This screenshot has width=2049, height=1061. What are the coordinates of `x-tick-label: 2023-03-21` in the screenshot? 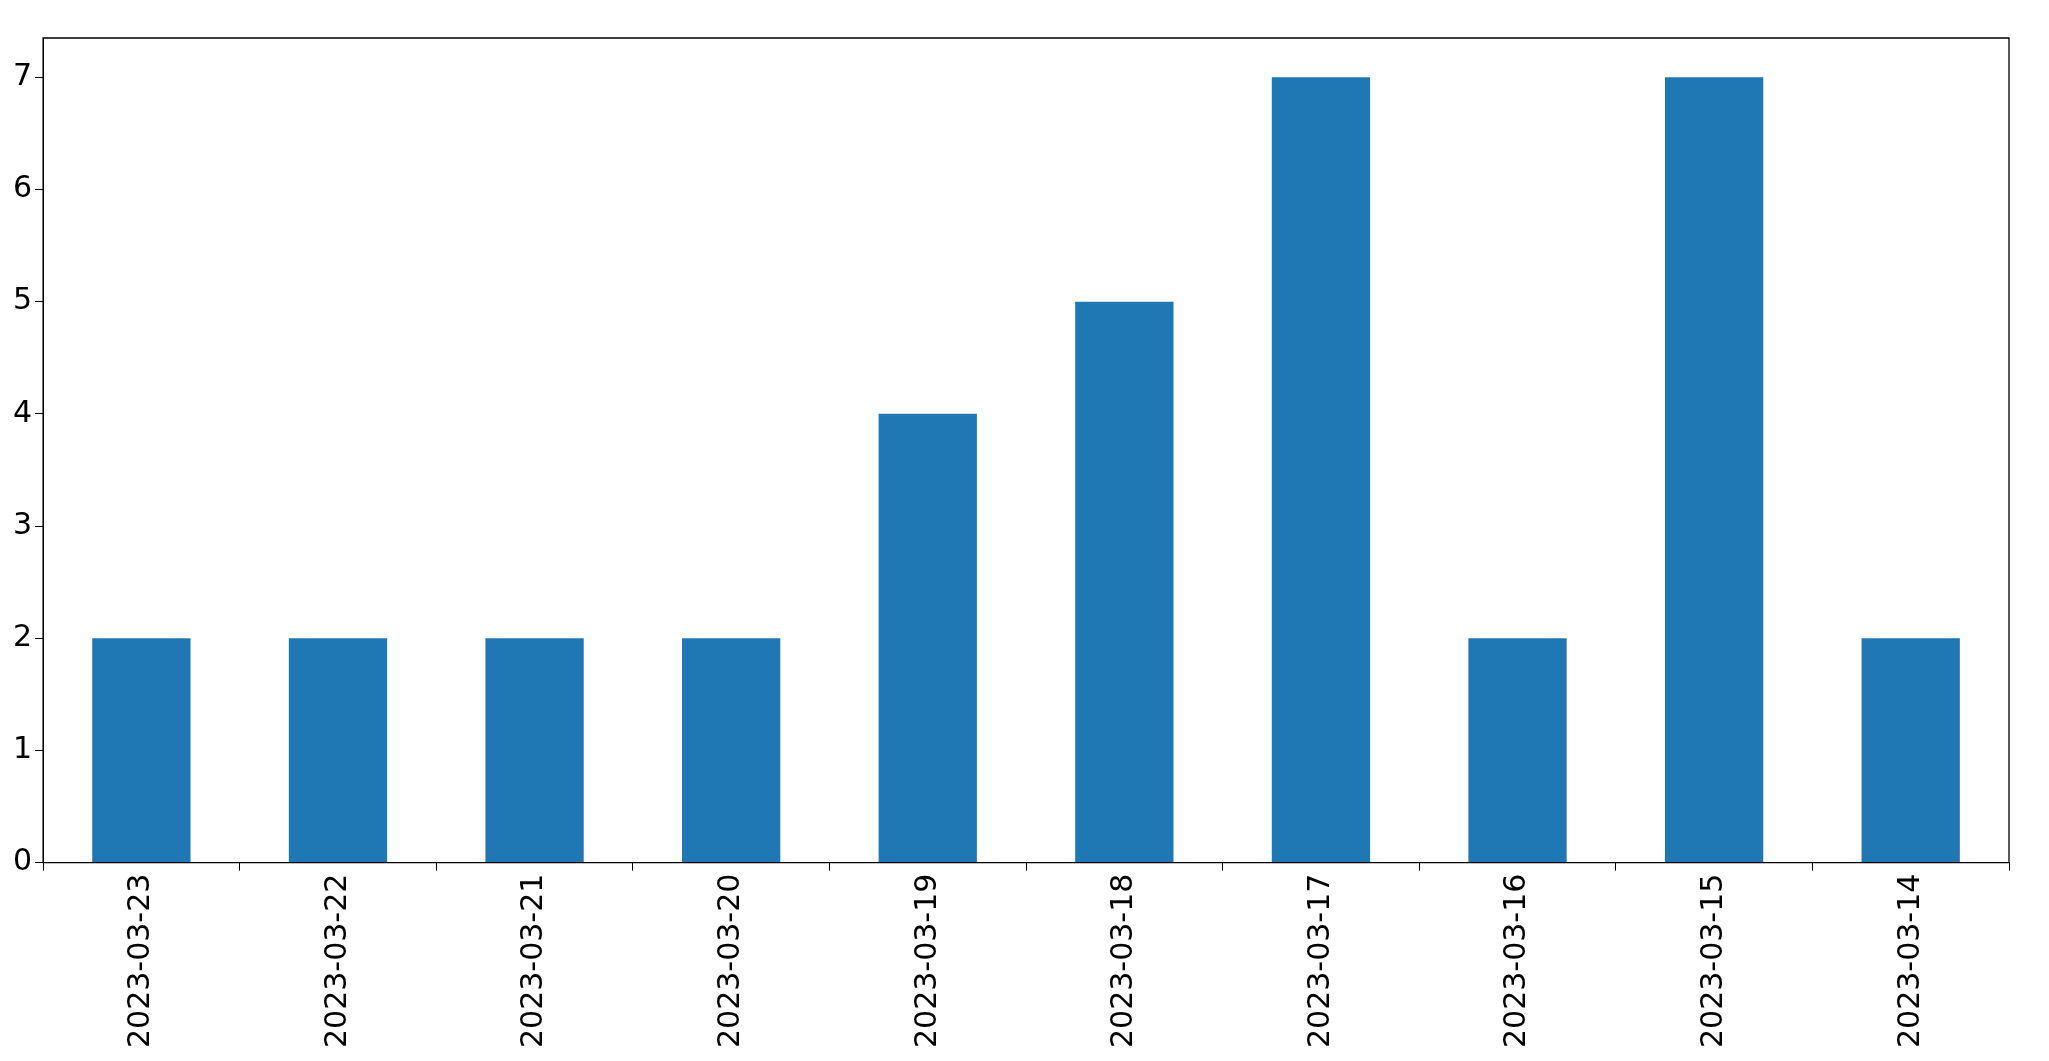 It's located at (532, 961).